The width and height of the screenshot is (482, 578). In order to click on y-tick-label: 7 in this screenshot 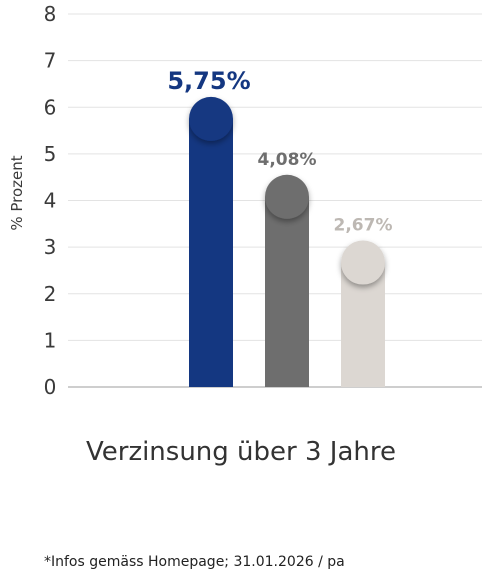, I will do `click(50, 61)`.